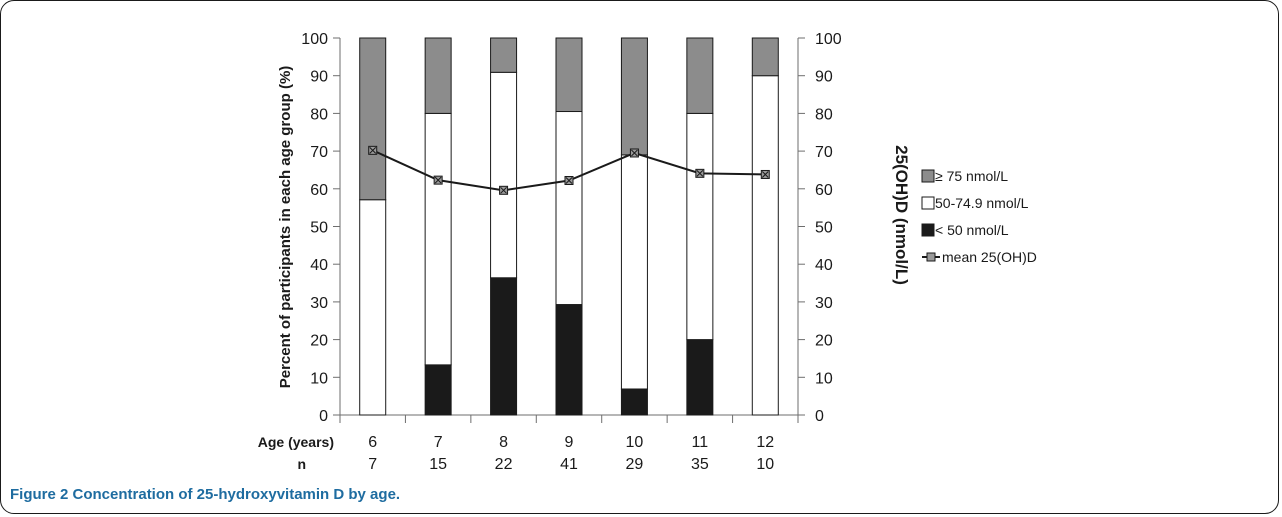  I want to click on y-tick-label-left: 100, so click(314, 39).